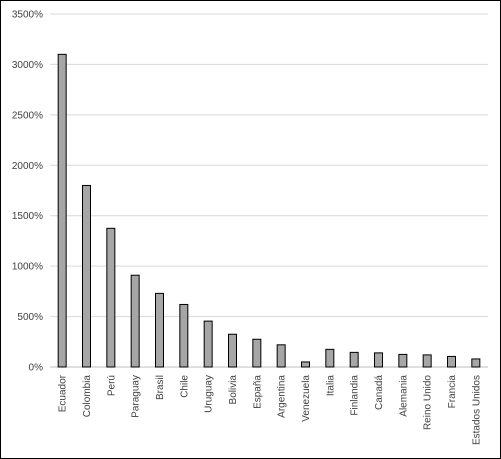  Describe the element at coordinates (30, 317) in the screenshot. I see `y-tick-label: 500%` at that location.